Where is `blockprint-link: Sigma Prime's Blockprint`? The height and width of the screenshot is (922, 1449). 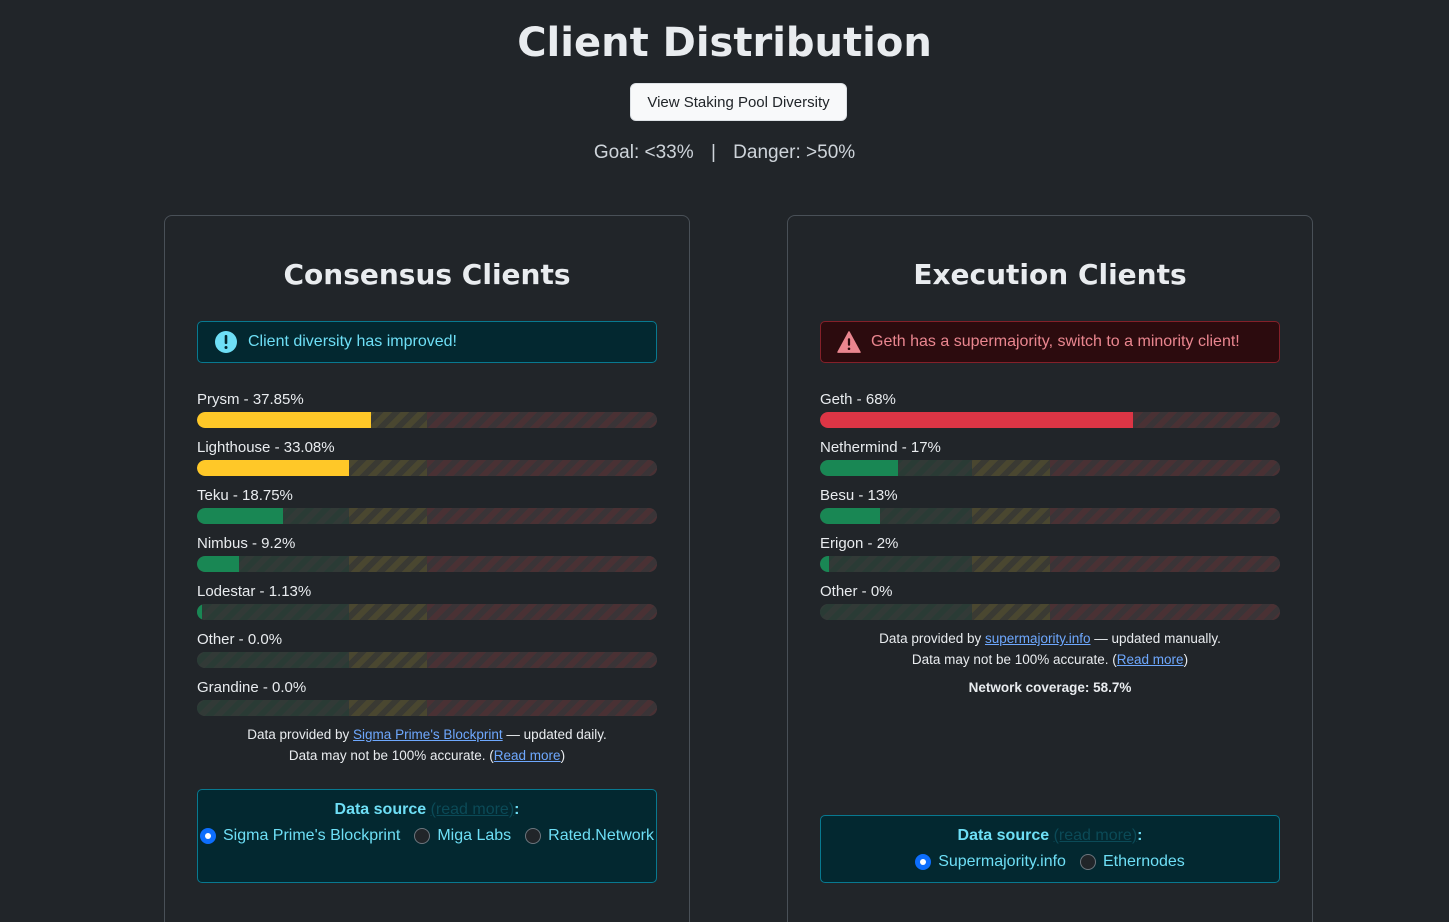 blockprint-link: Sigma Prime's Blockprint is located at coordinates (428, 734).